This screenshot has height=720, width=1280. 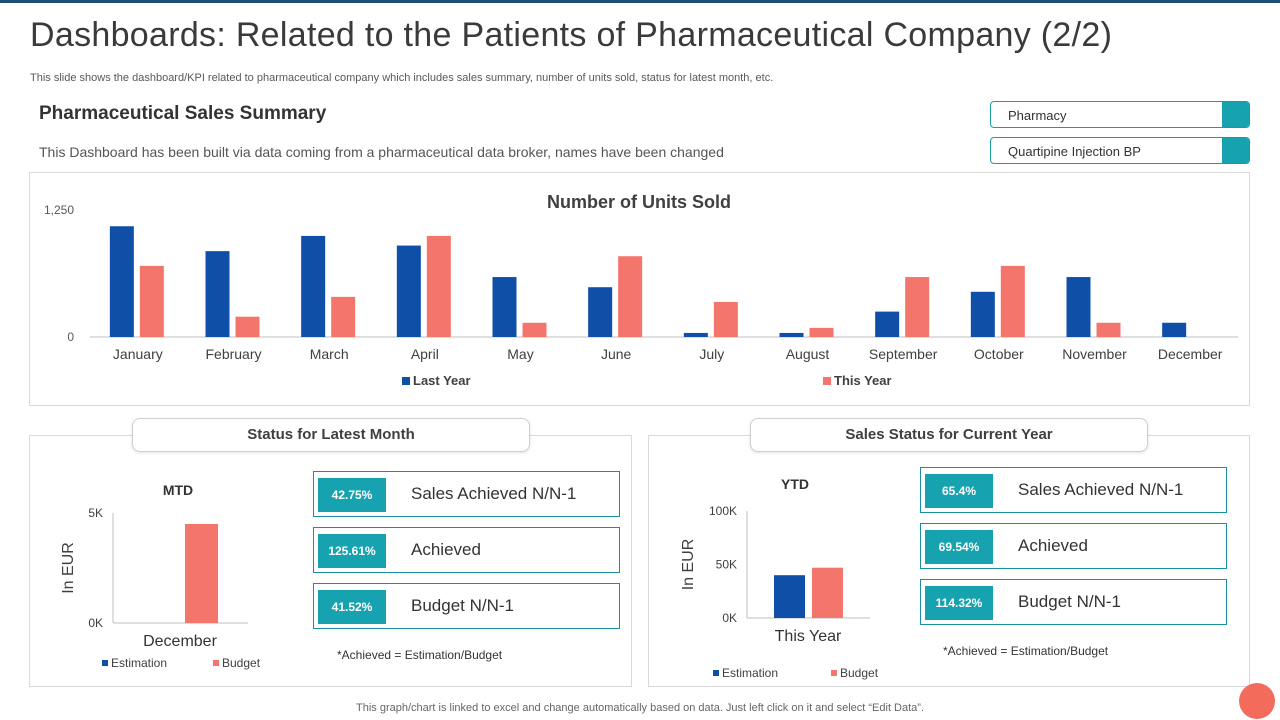 What do you see at coordinates (1012, 301) in the screenshot?
I see `units-bar-this-year-october` at bounding box center [1012, 301].